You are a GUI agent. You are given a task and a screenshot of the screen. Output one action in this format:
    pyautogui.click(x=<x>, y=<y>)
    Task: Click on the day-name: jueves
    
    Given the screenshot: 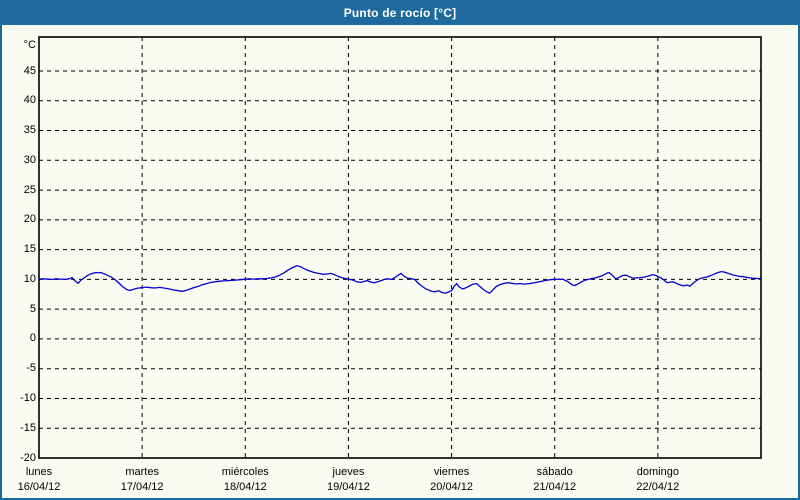 What is the action you would take?
    pyautogui.click(x=348, y=472)
    